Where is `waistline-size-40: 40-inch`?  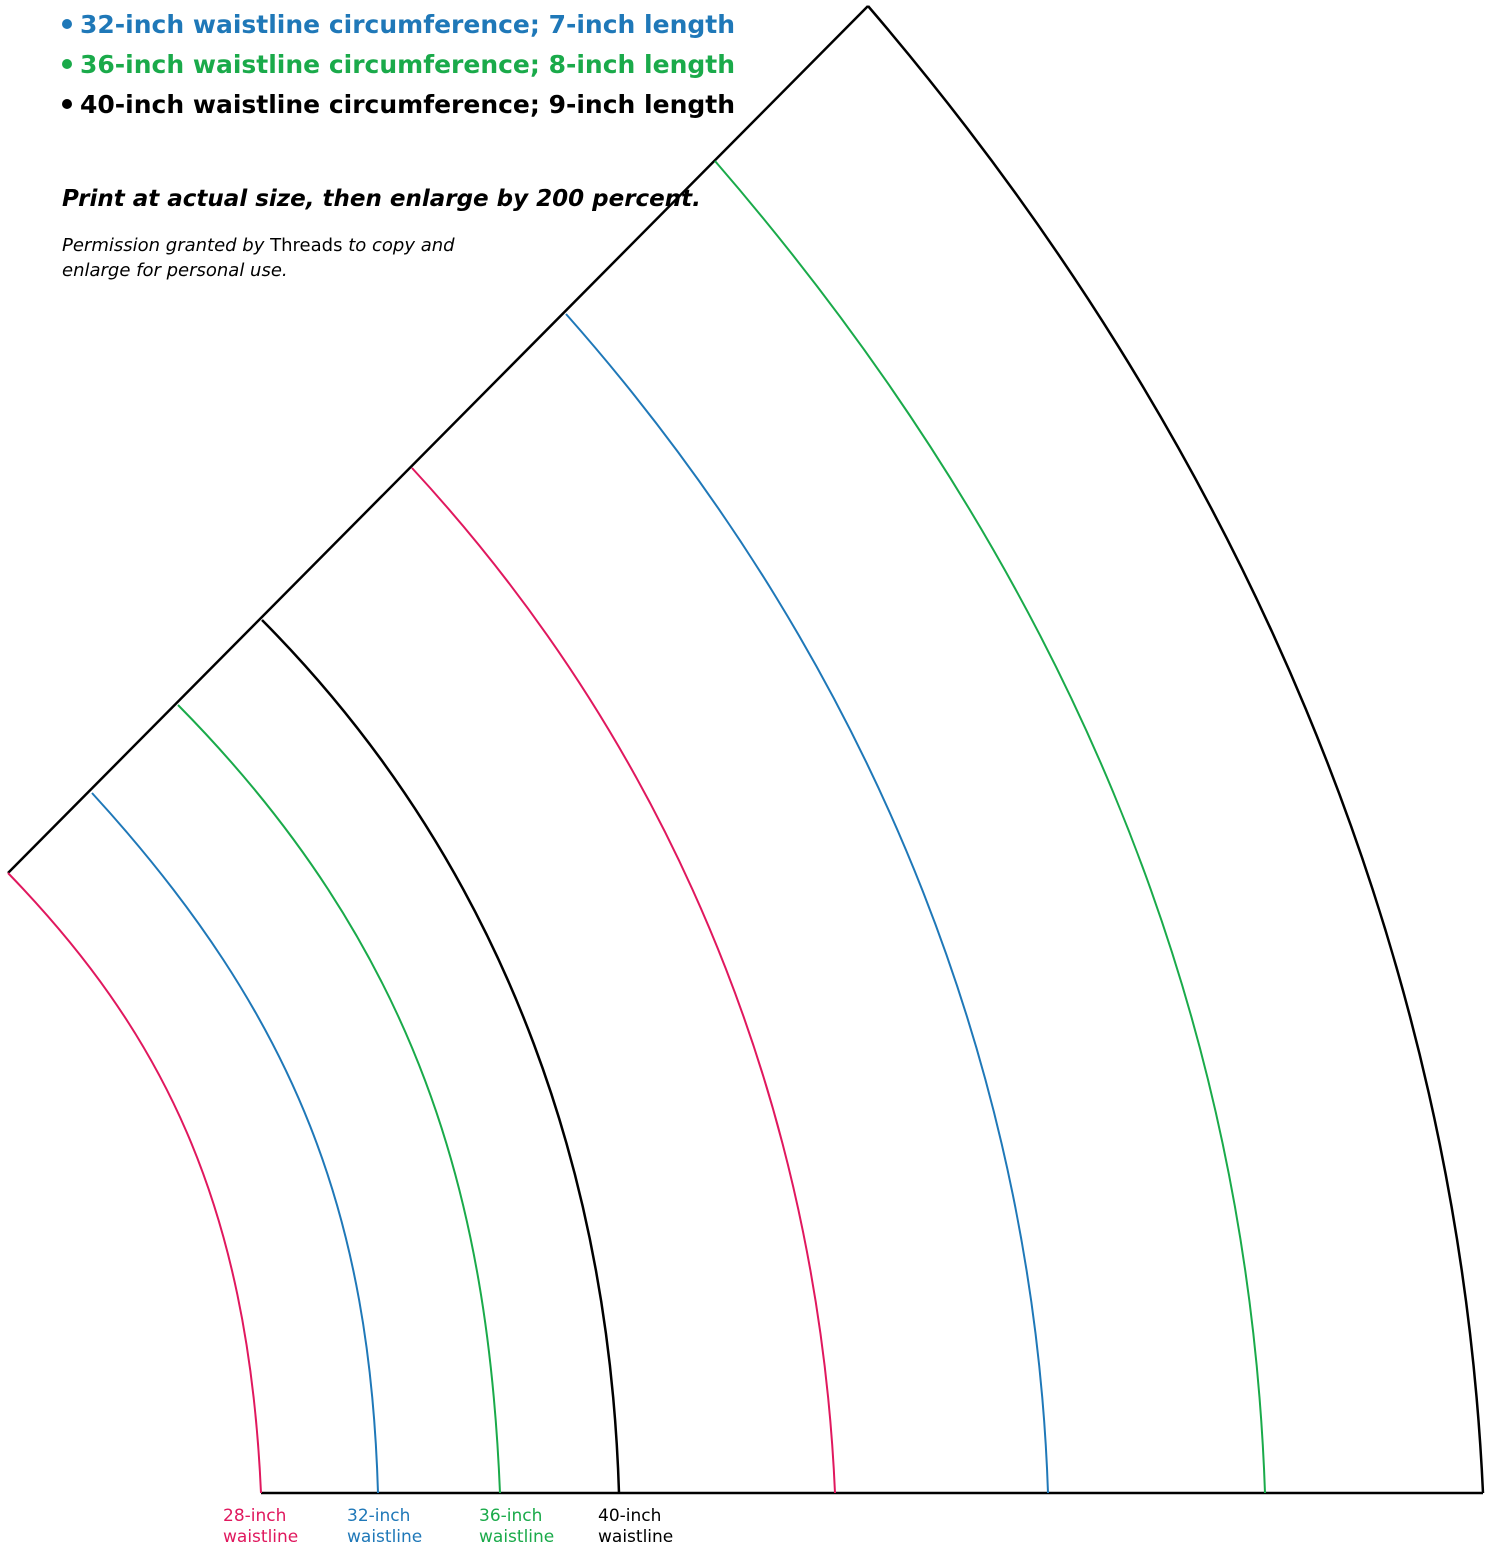 waistline-size-40: 40-inch is located at coordinates (630, 1516).